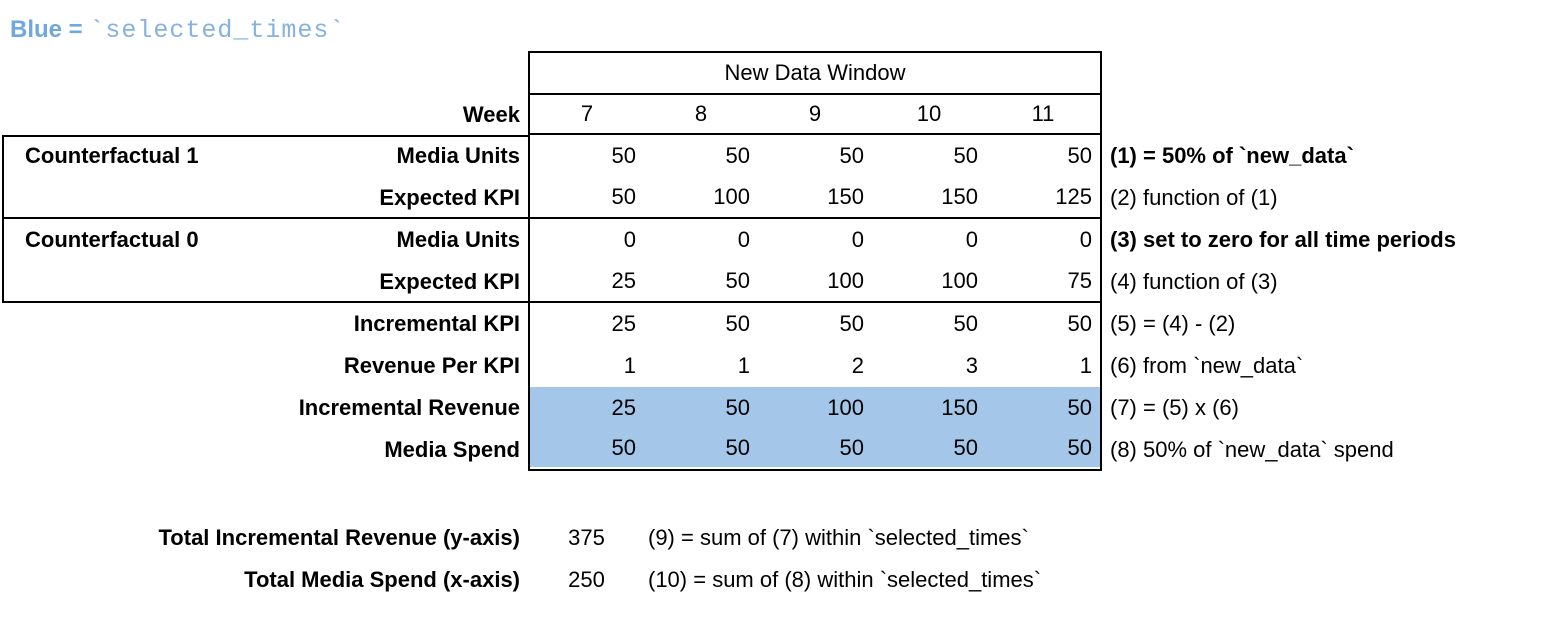  What do you see at coordinates (815, 282) in the screenshot?
I see `table-row-expected-kpi-cf0: 25 50 100 100 75` at bounding box center [815, 282].